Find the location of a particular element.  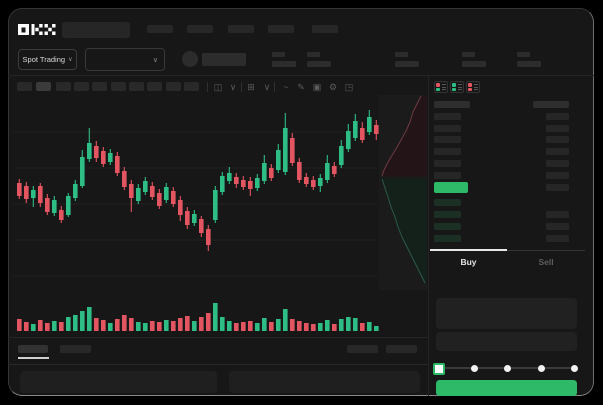

tab-sell: Sell is located at coordinates (546, 262).